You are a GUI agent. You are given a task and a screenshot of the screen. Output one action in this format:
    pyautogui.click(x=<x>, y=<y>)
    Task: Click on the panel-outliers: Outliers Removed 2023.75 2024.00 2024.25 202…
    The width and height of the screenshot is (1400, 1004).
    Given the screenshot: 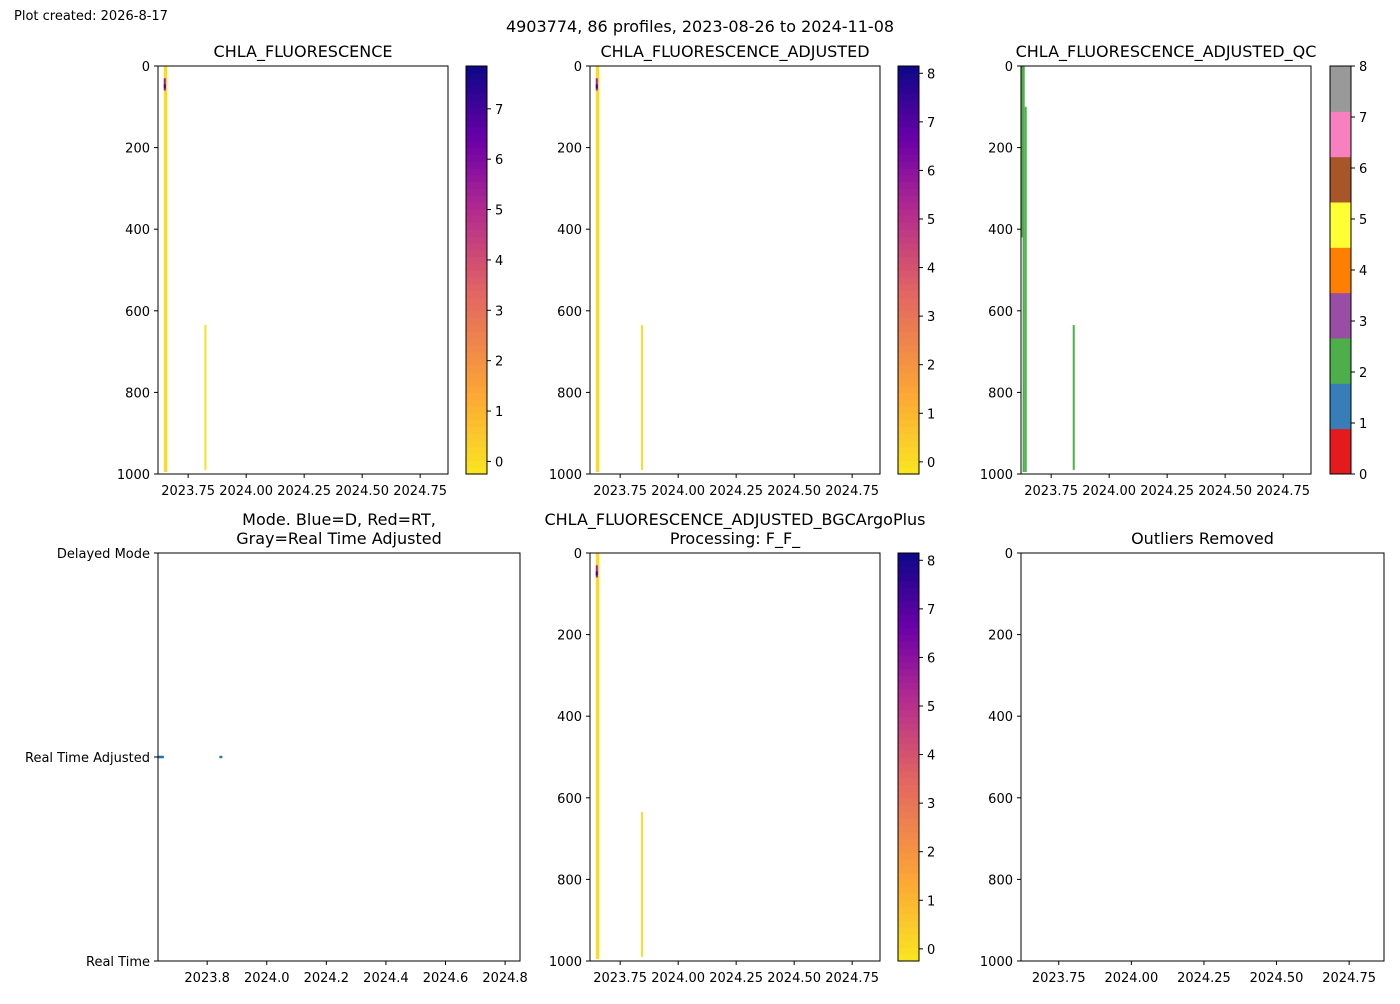 What is the action you would take?
    pyautogui.click(x=1182, y=757)
    